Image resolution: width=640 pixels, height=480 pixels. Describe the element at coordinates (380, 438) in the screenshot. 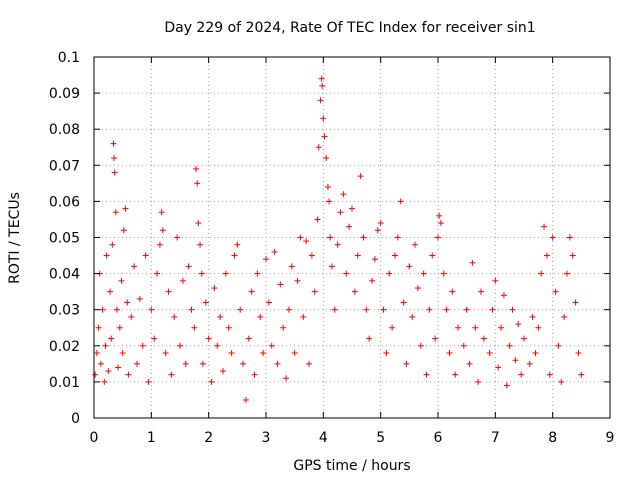

I see `x-tick-label: 5` at that location.